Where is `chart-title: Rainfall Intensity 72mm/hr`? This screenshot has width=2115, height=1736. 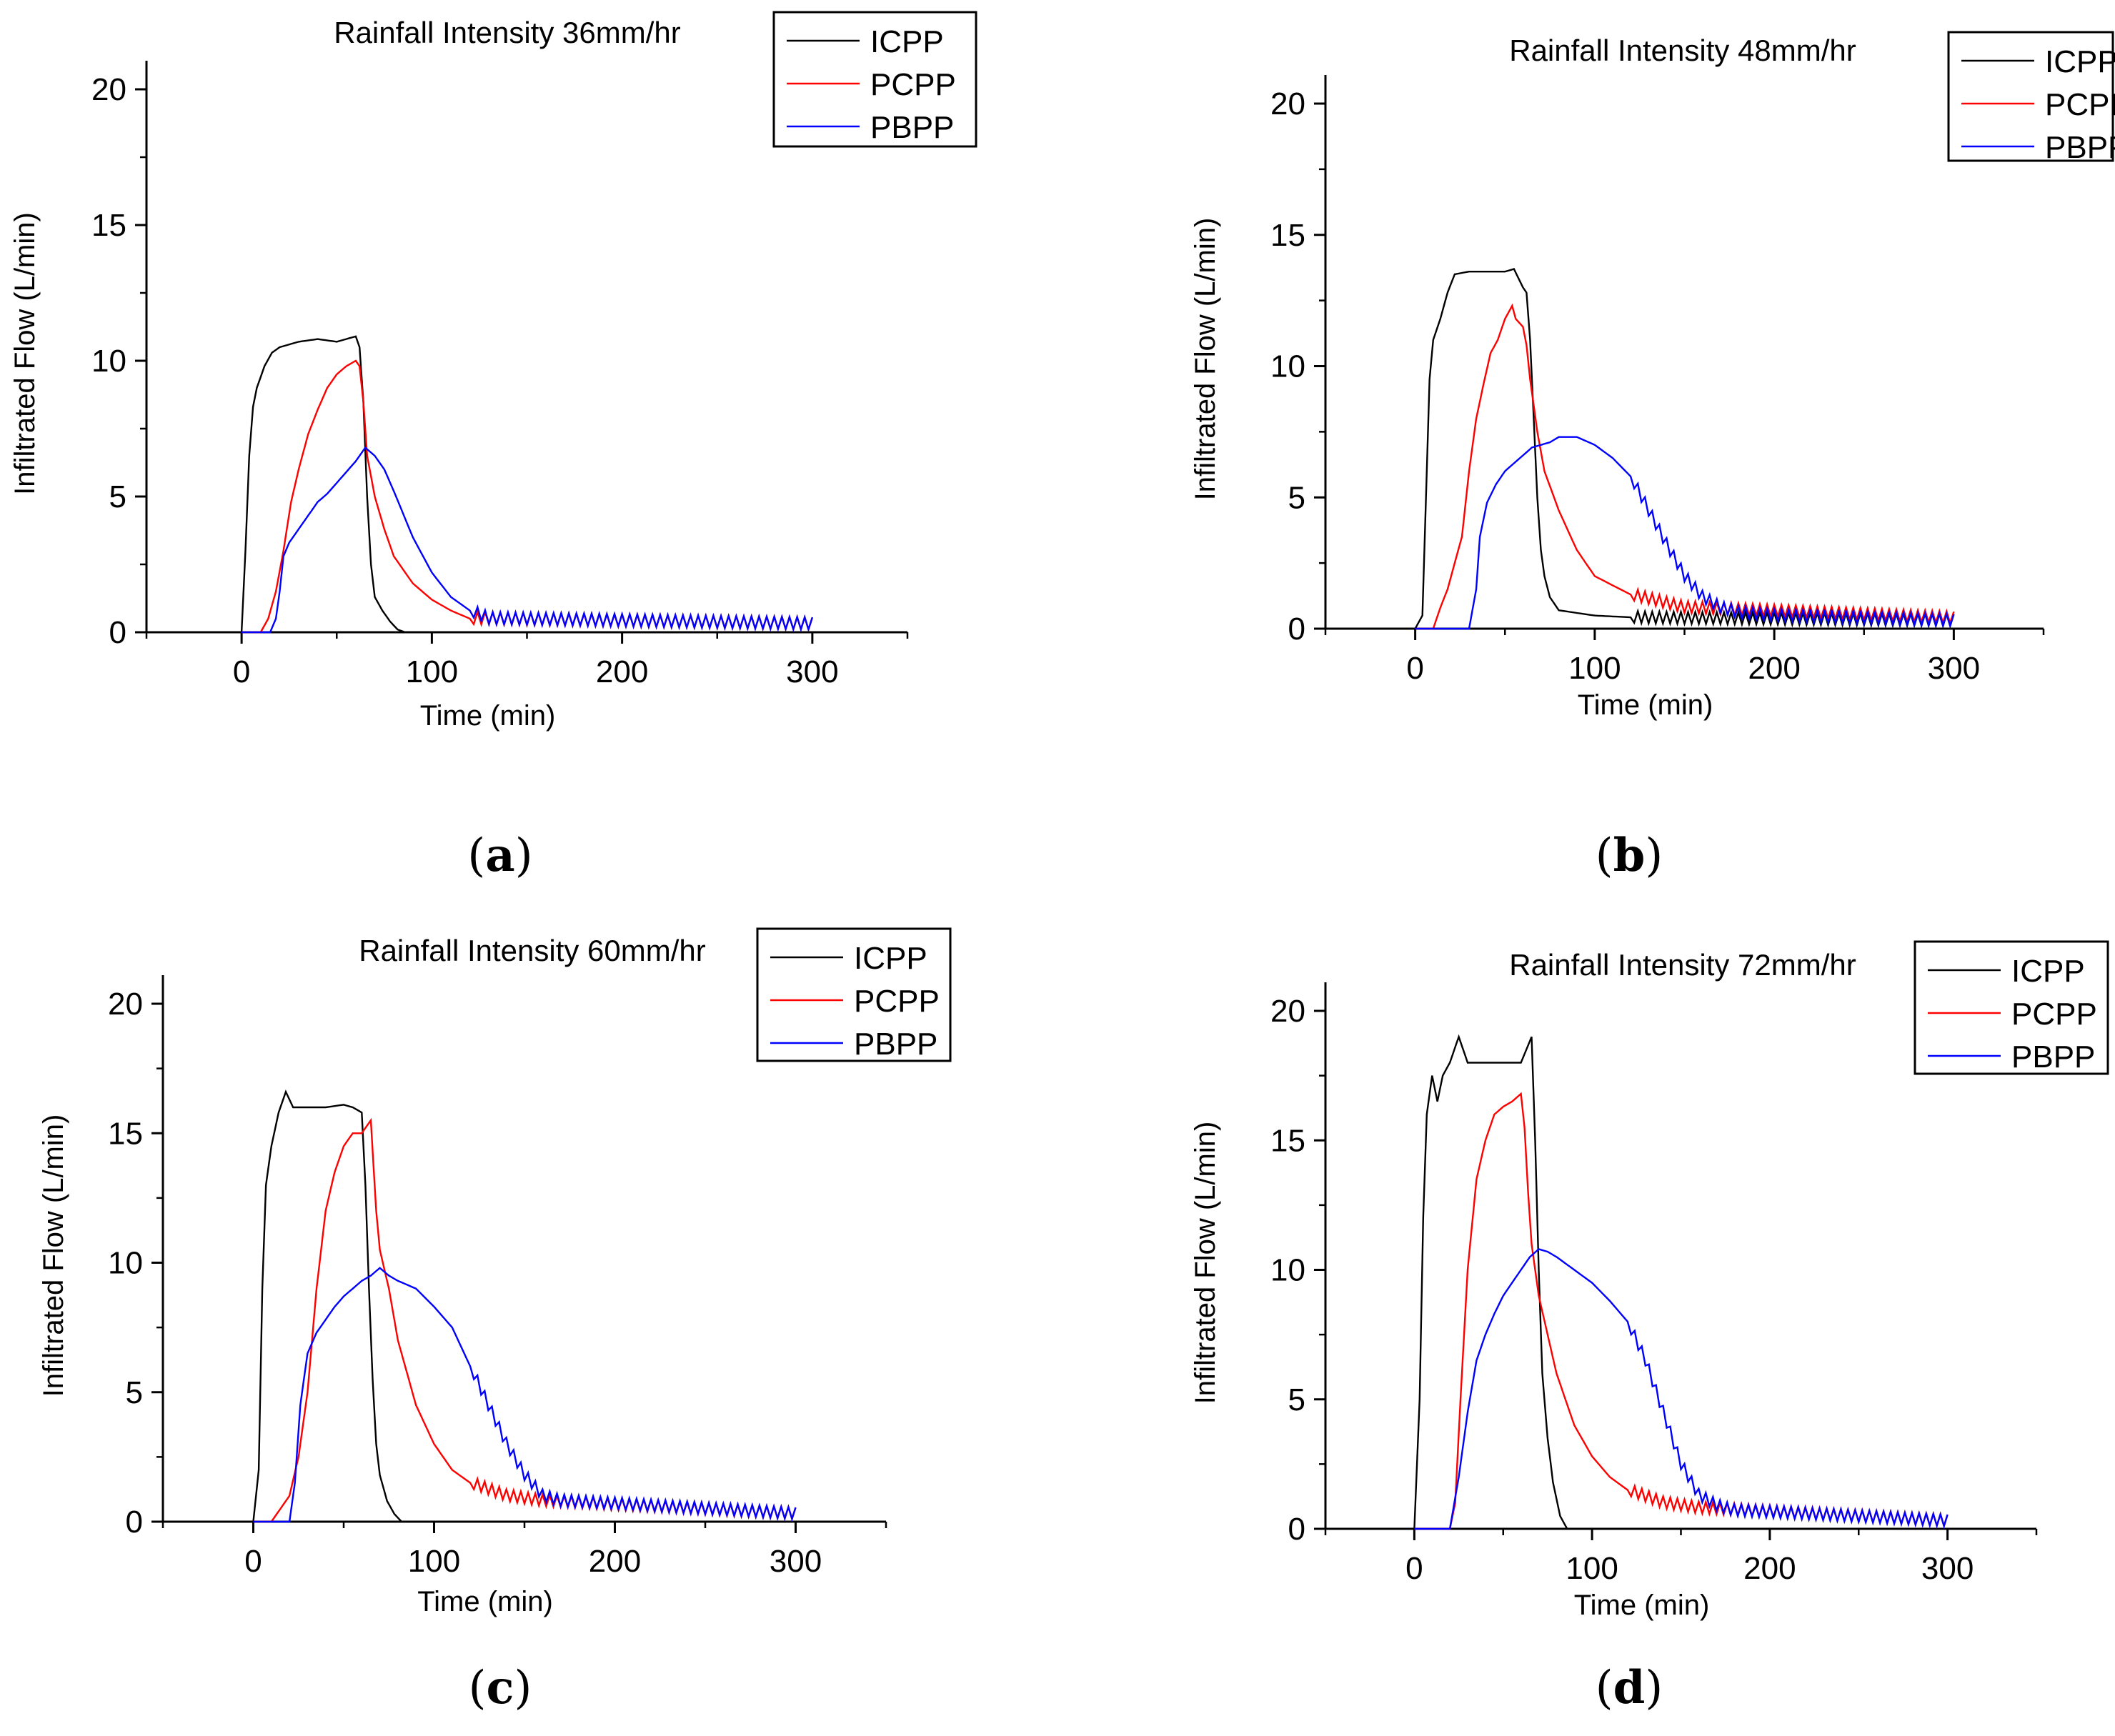 chart-title: Rainfall Intensity 72mm/hr is located at coordinates (1682, 965).